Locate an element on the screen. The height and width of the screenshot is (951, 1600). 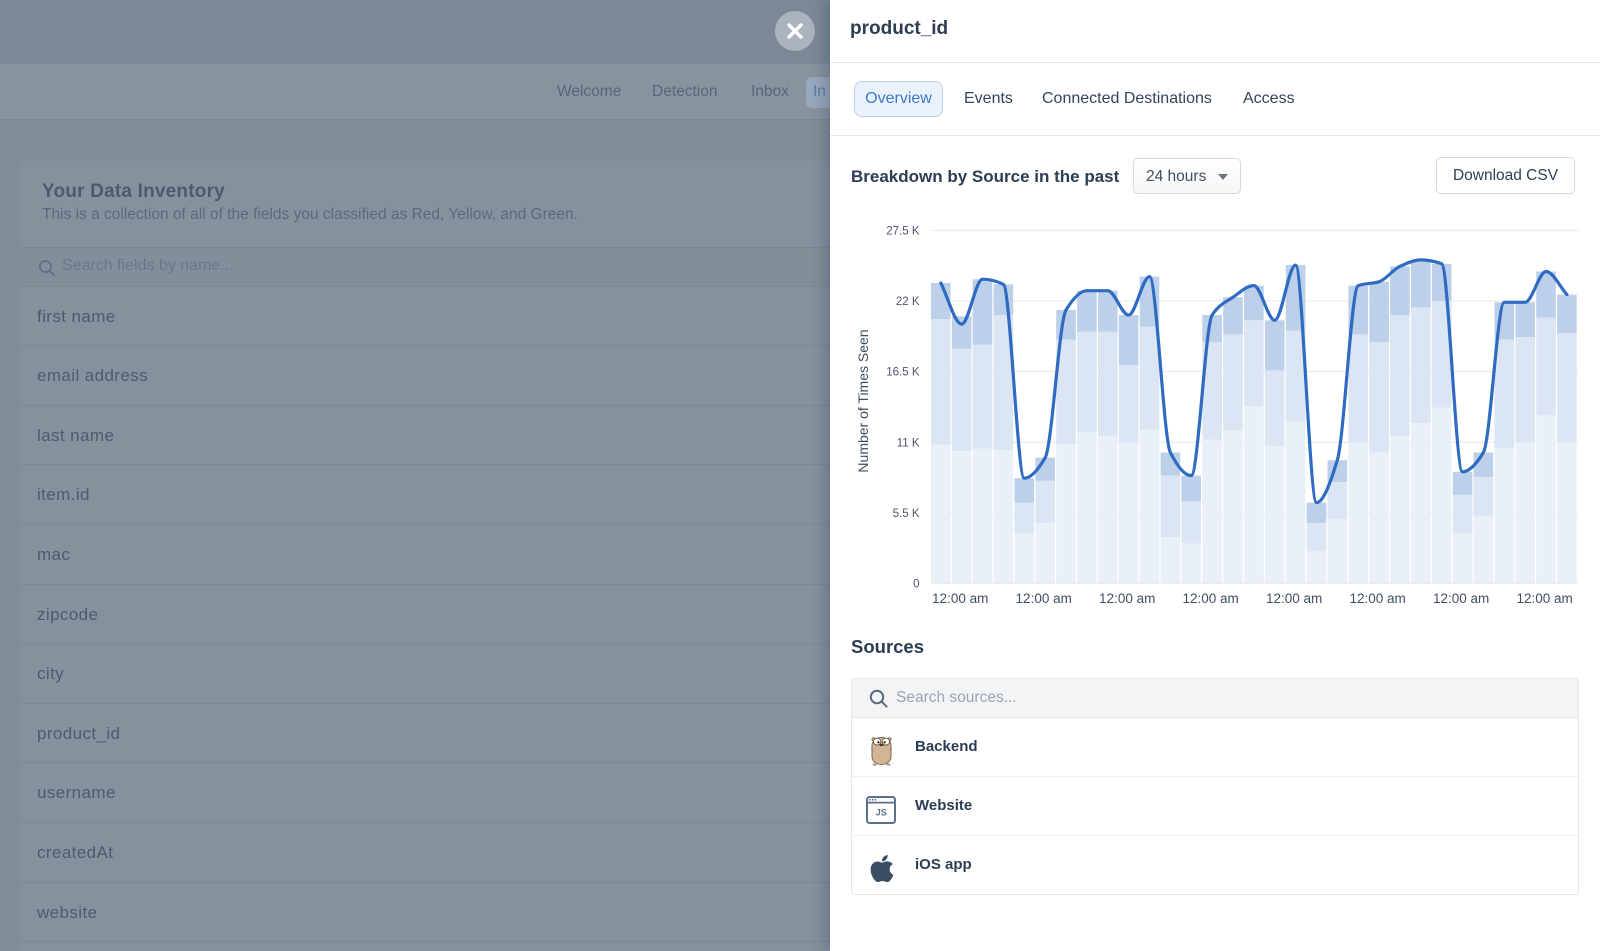
svg-text: Number of Times Seen is located at coordinates (863, 400).